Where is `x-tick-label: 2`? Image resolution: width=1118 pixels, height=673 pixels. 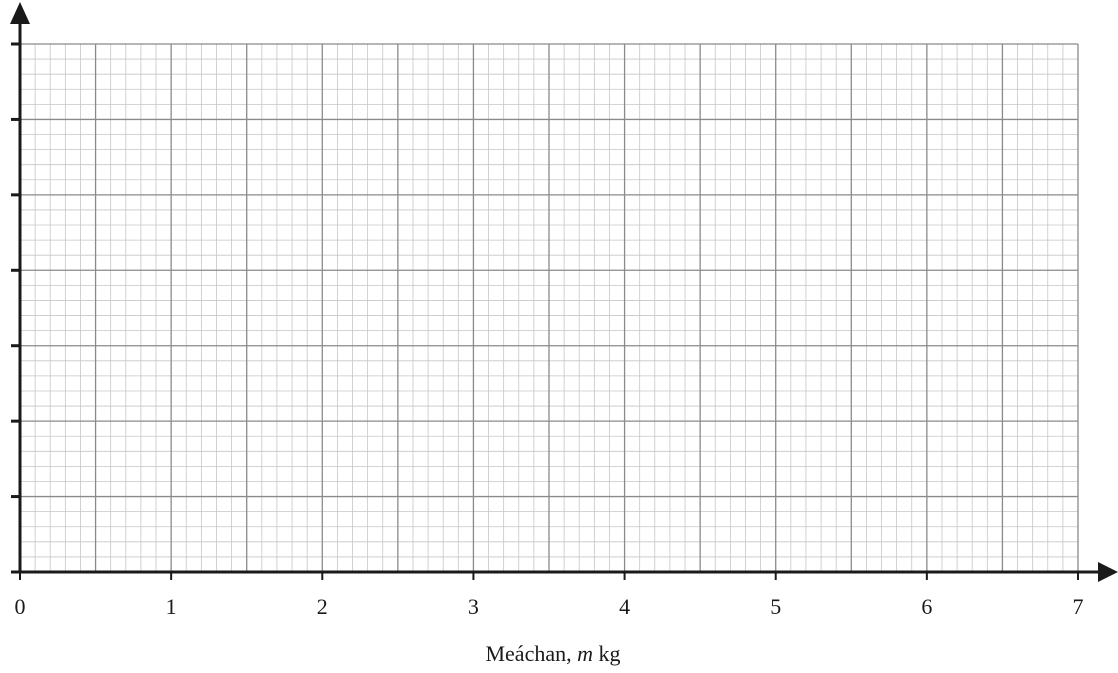
x-tick-label: 2 is located at coordinates (322, 606).